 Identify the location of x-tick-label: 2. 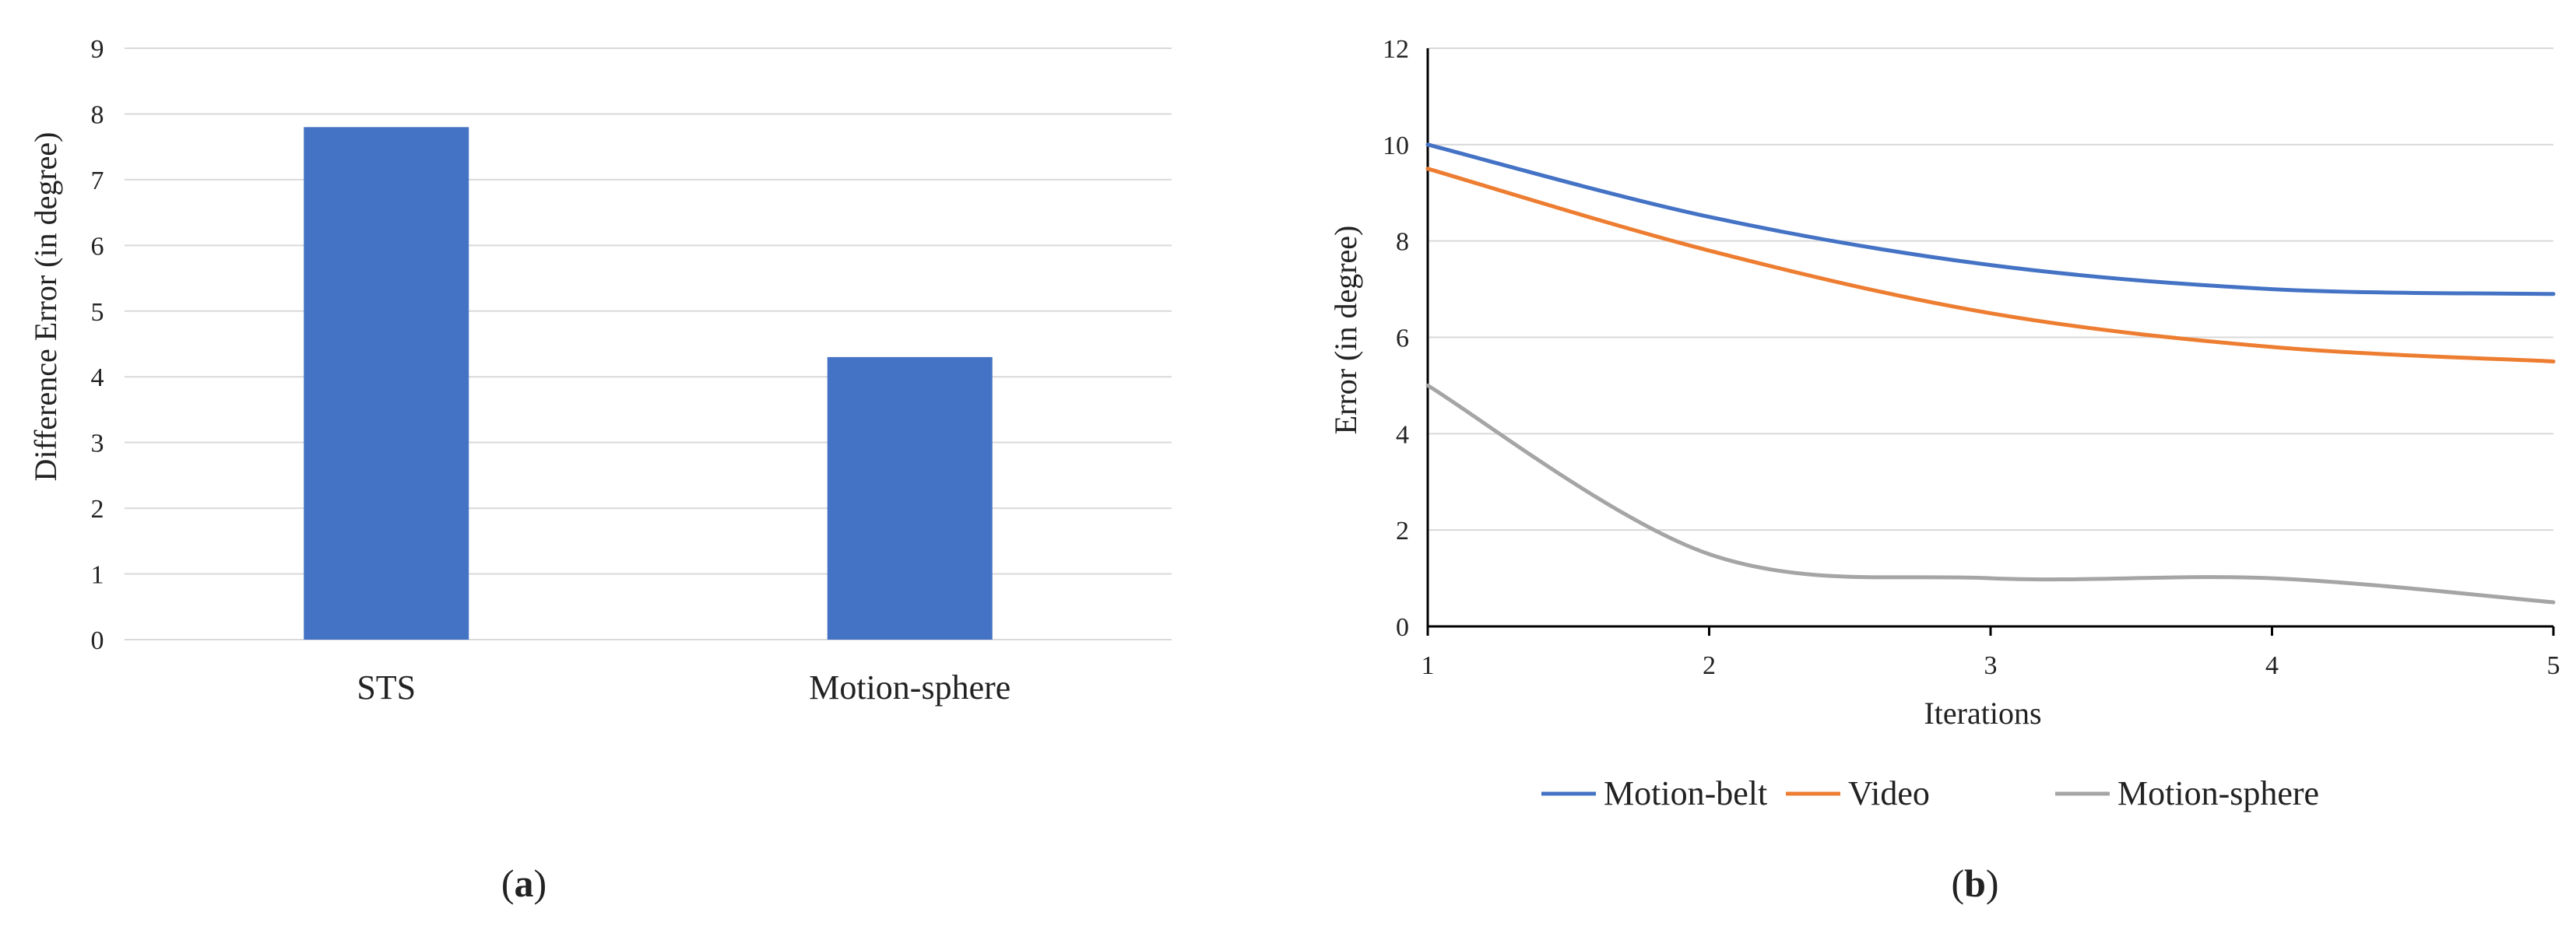
(1709, 665).